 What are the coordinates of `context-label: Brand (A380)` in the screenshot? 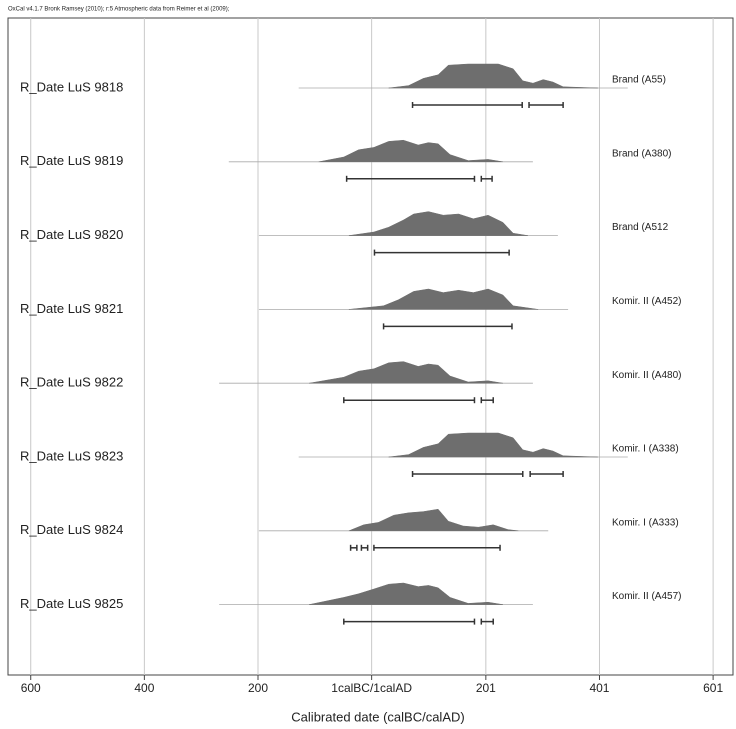 It's located at (641, 153).